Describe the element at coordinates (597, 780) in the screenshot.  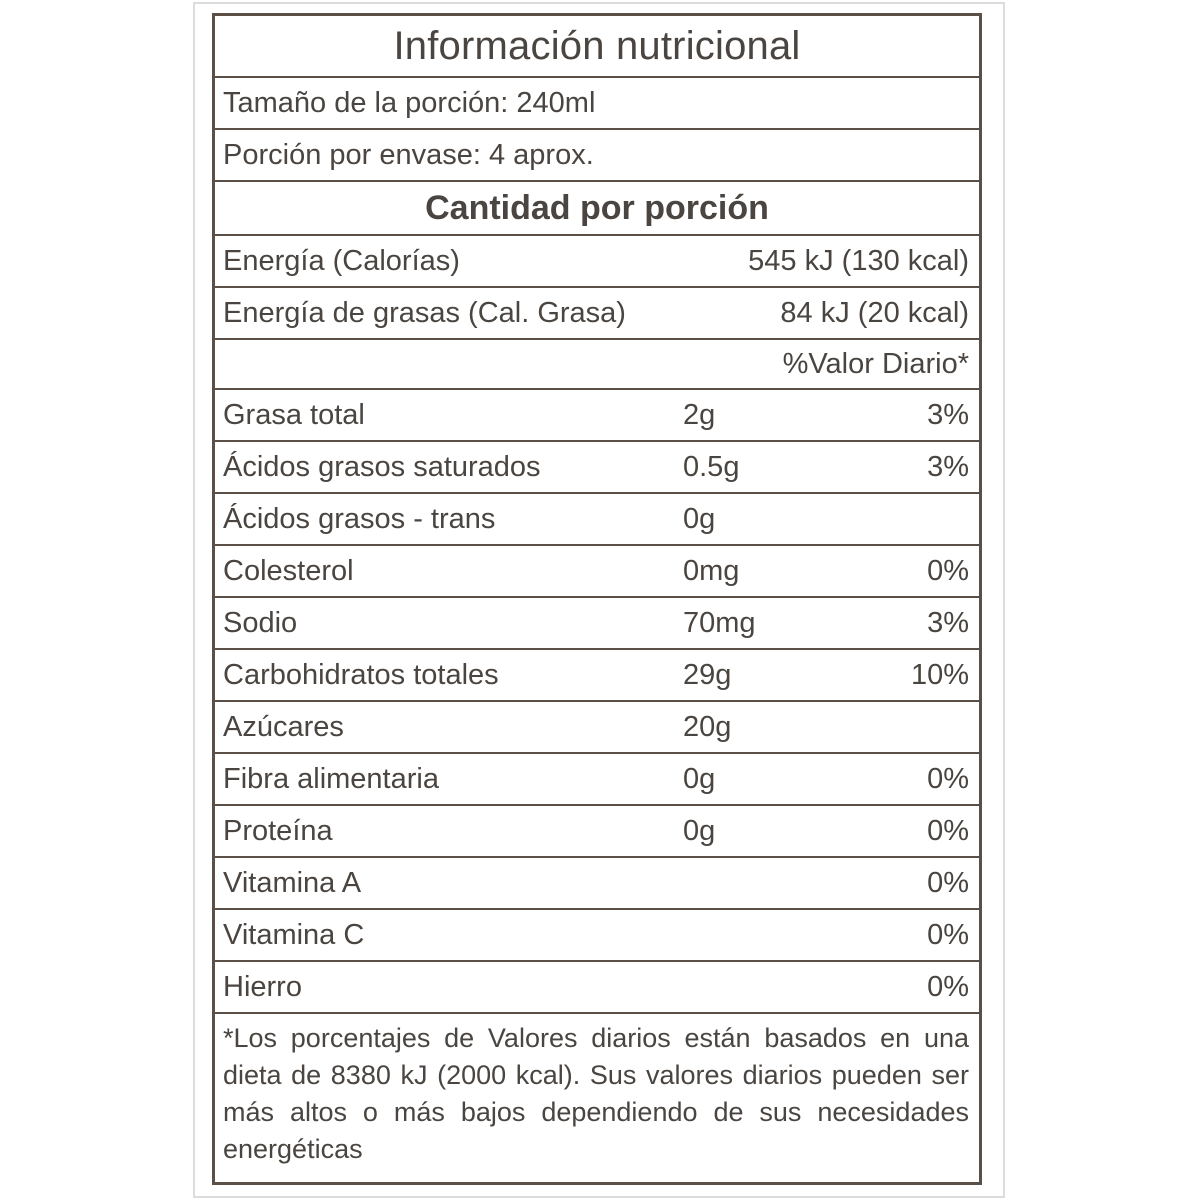
I see `table-row: Fibra alimentaria 0g 0%` at that location.